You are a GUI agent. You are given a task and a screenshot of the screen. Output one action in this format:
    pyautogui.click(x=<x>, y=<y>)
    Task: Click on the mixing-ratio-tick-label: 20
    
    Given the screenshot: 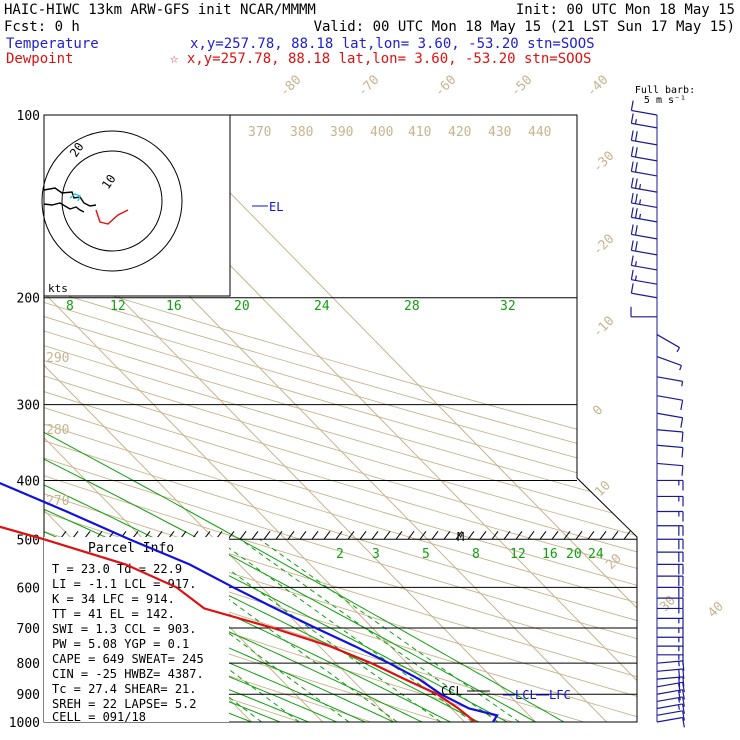 What is the action you would take?
    pyautogui.click(x=574, y=554)
    